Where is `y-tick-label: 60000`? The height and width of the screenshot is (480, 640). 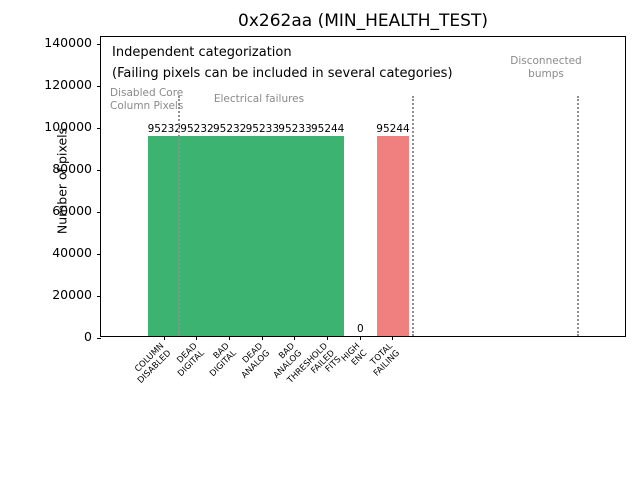
y-tick-label: 60000 is located at coordinates (72, 211).